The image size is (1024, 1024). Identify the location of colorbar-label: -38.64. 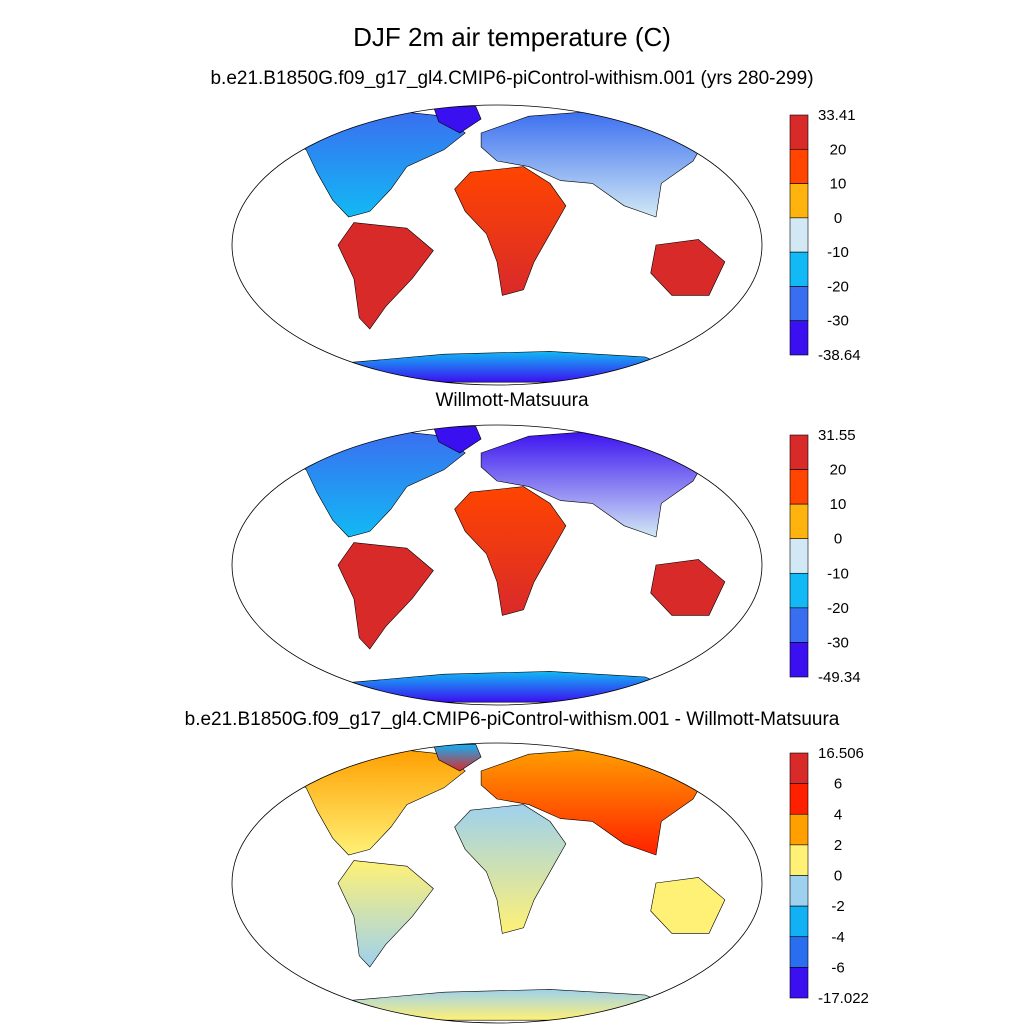
(839, 355).